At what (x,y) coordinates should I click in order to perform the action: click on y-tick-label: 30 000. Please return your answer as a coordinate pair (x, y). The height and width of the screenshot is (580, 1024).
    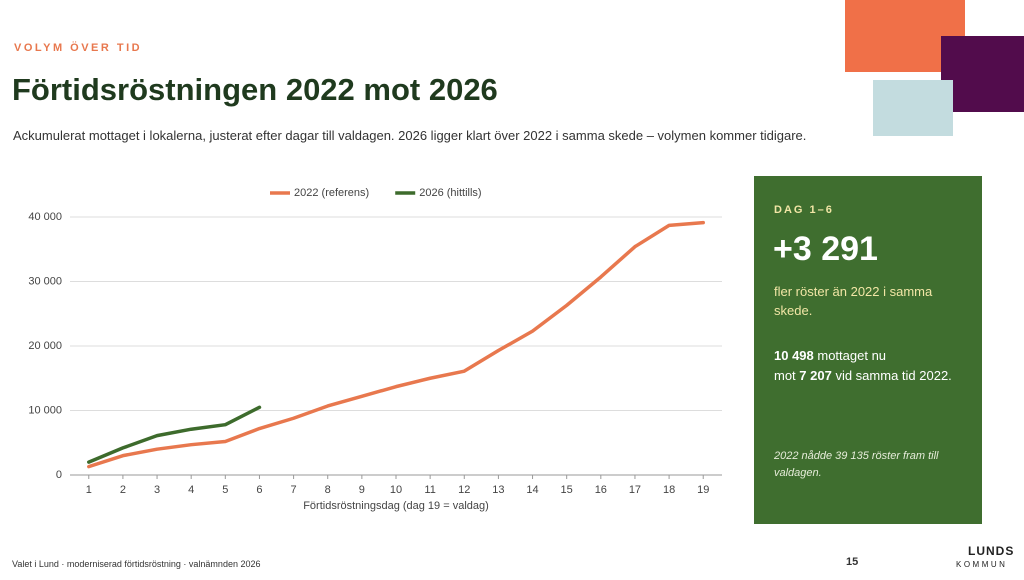
    Looking at the image, I should click on (45, 281).